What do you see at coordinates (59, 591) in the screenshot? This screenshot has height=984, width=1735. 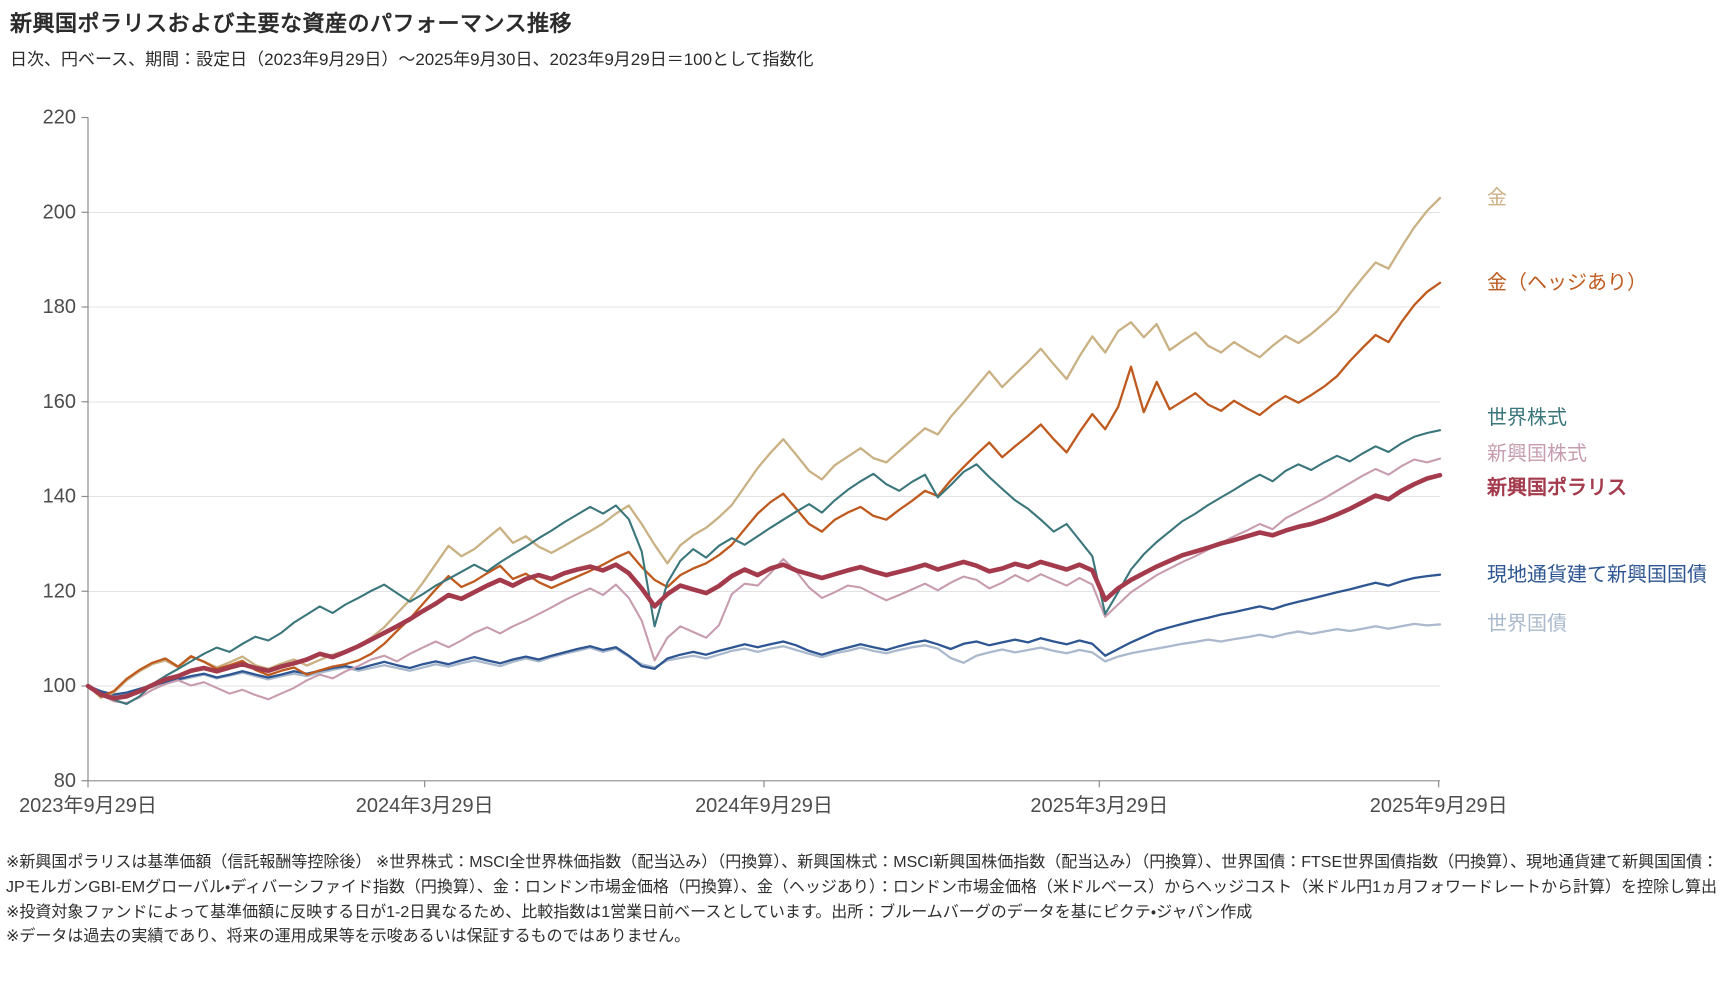 I see `y-tick-label: 120` at bounding box center [59, 591].